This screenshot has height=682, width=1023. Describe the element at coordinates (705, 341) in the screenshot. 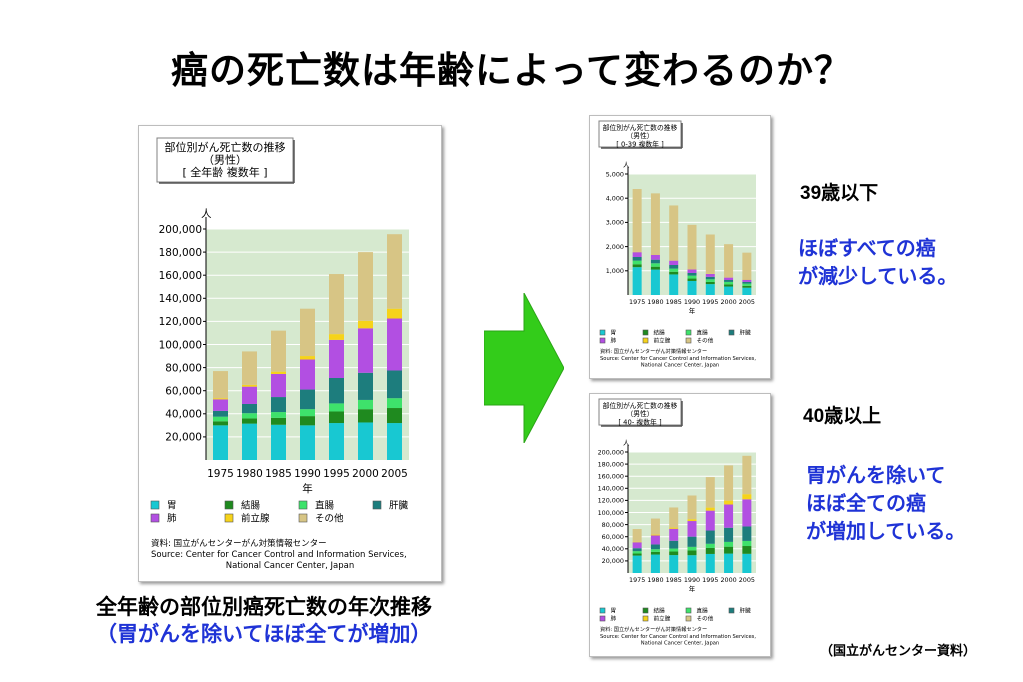

I see `legend-label: その他` at that location.